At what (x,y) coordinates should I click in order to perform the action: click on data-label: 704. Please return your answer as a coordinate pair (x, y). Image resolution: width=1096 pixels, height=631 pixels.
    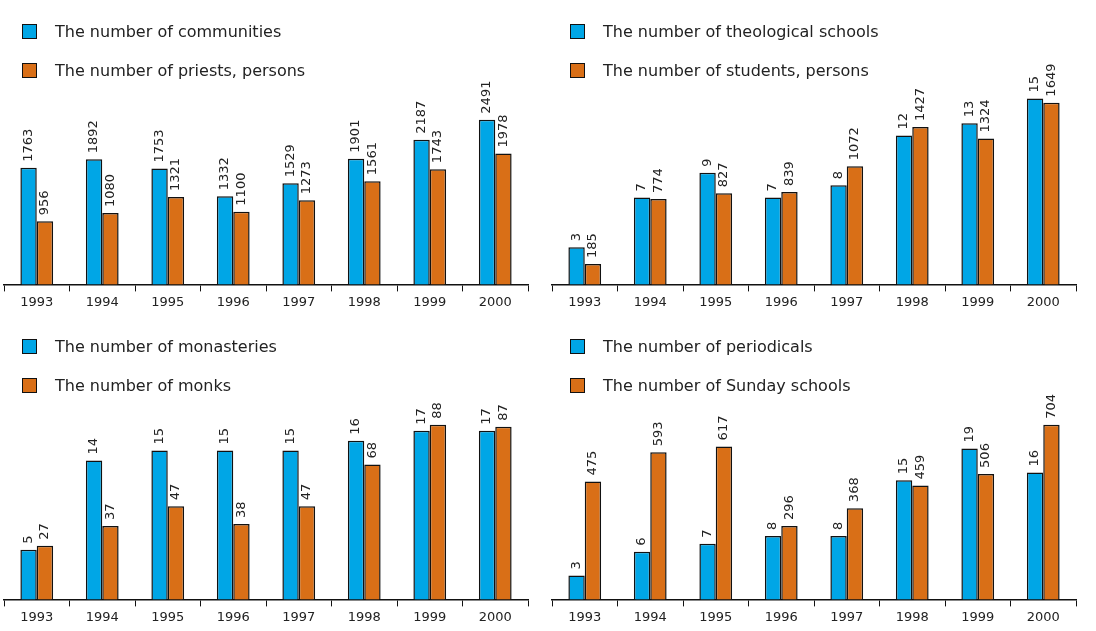
    Looking at the image, I should click on (1050, 406).